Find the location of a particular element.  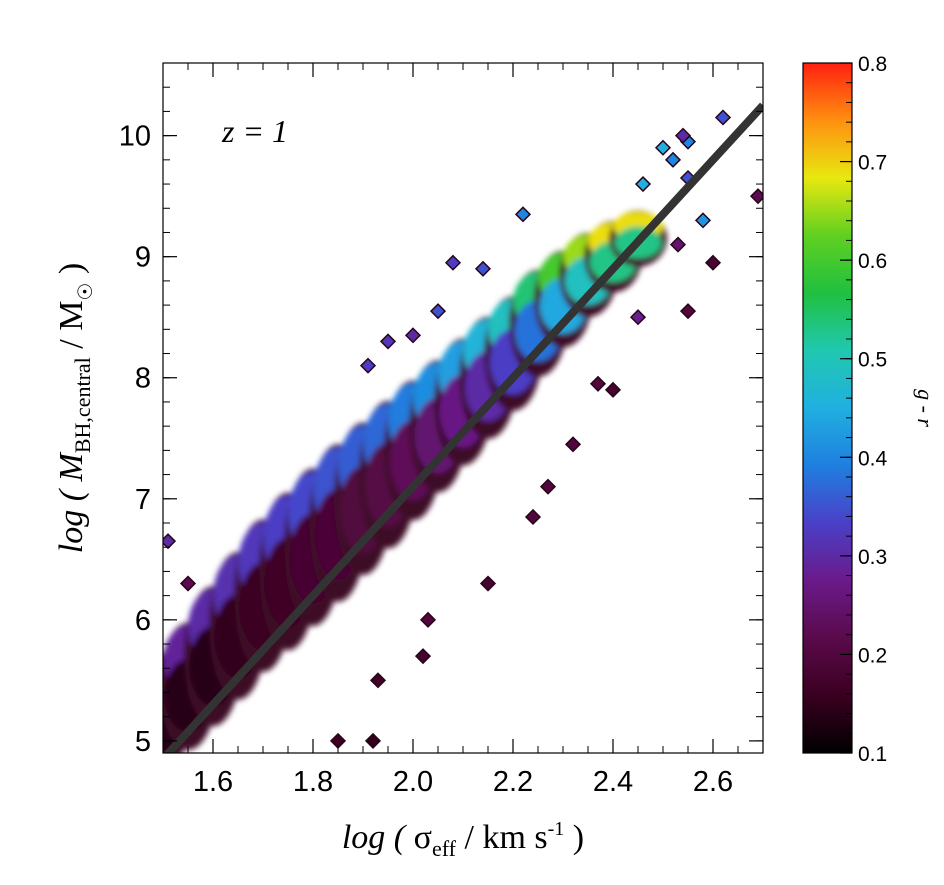

x-axis-label: log ( σeff / km s-1 ) is located at coordinates (463, 839).